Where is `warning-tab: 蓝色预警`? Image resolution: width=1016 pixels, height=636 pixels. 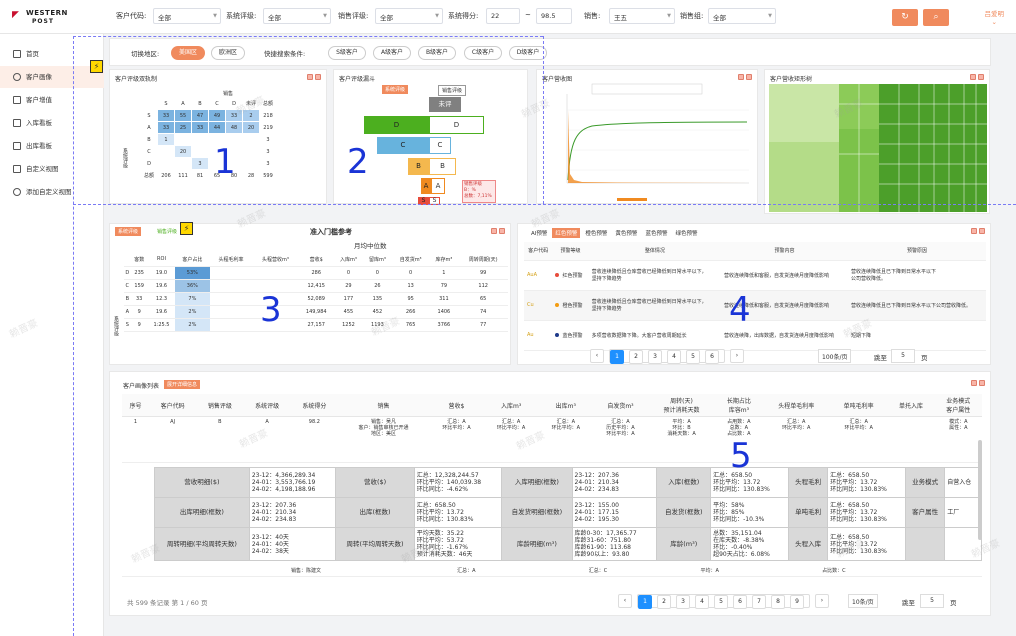 warning-tab: 蓝色预警 is located at coordinates (656, 234).